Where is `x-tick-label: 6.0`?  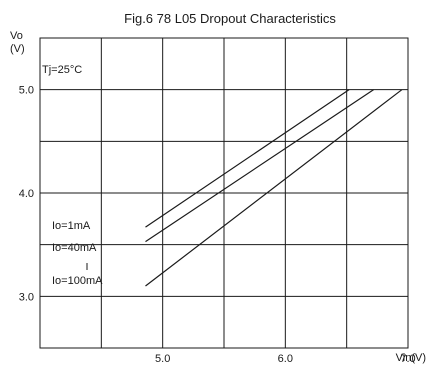
x-tick-label: 6.0 is located at coordinates (285, 359).